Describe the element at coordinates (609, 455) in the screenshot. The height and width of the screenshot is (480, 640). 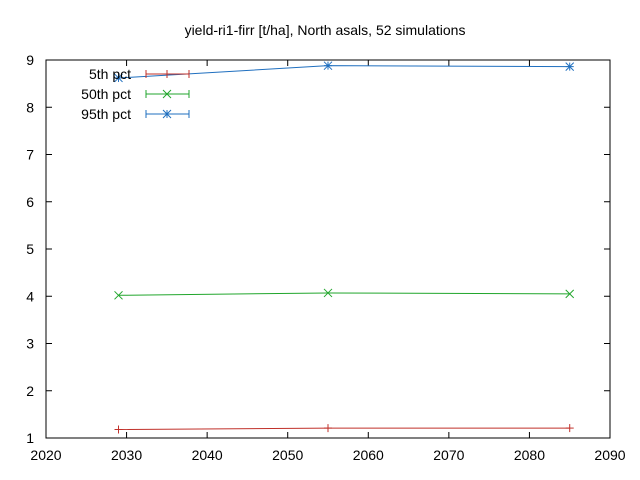
I see `x-tick-label: 2090` at that location.